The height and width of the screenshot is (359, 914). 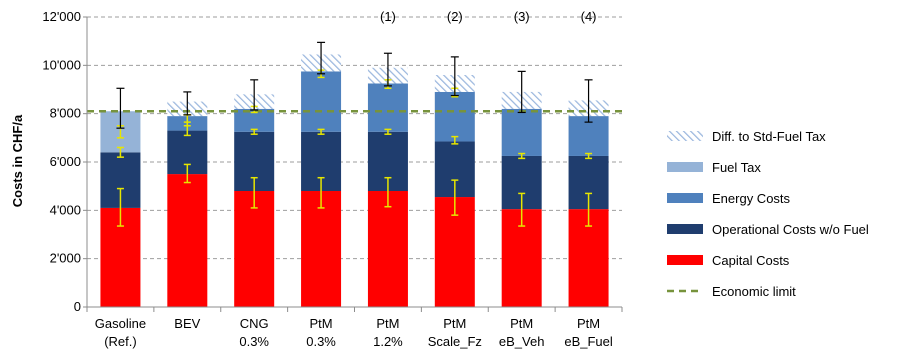 What do you see at coordinates (455, 341) in the screenshot?
I see `x-tick-sublabel: Scale_Fz` at bounding box center [455, 341].